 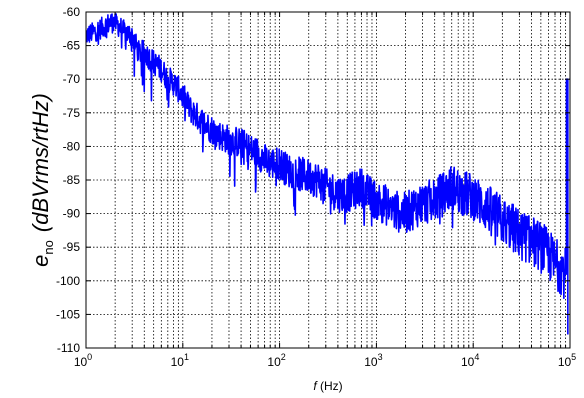 I want to click on x-axis-label: f (Hz), so click(x=327, y=386).